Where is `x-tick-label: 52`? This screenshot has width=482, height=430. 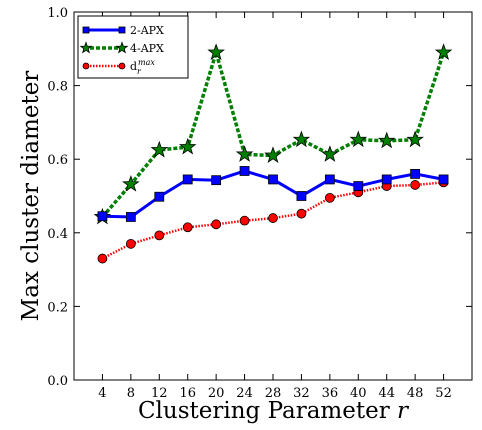 x-tick-label: 52 is located at coordinates (443, 393).